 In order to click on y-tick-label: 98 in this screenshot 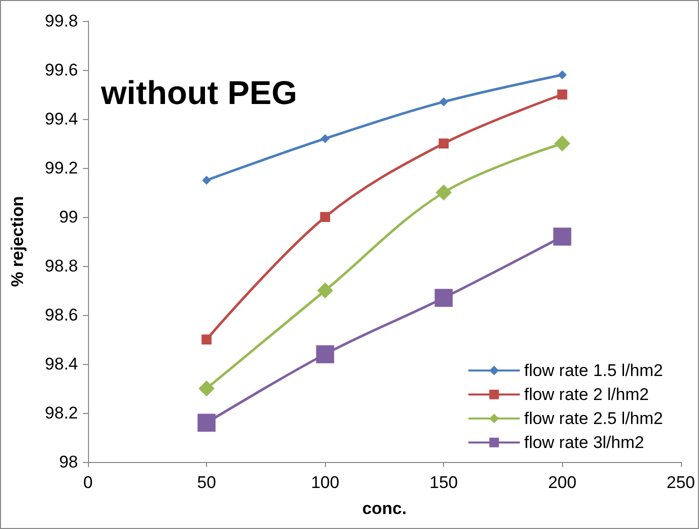, I will do `click(68, 462)`.